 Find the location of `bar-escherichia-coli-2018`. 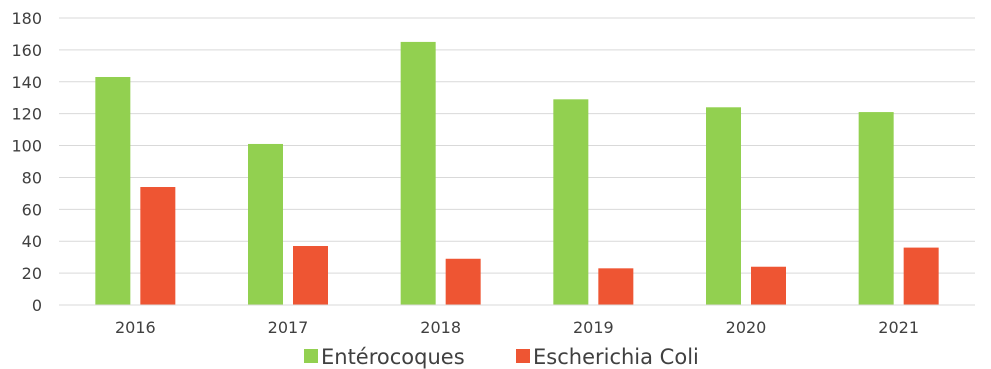

bar-escherichia-coli-2018 is located at coordinates (463, 281).